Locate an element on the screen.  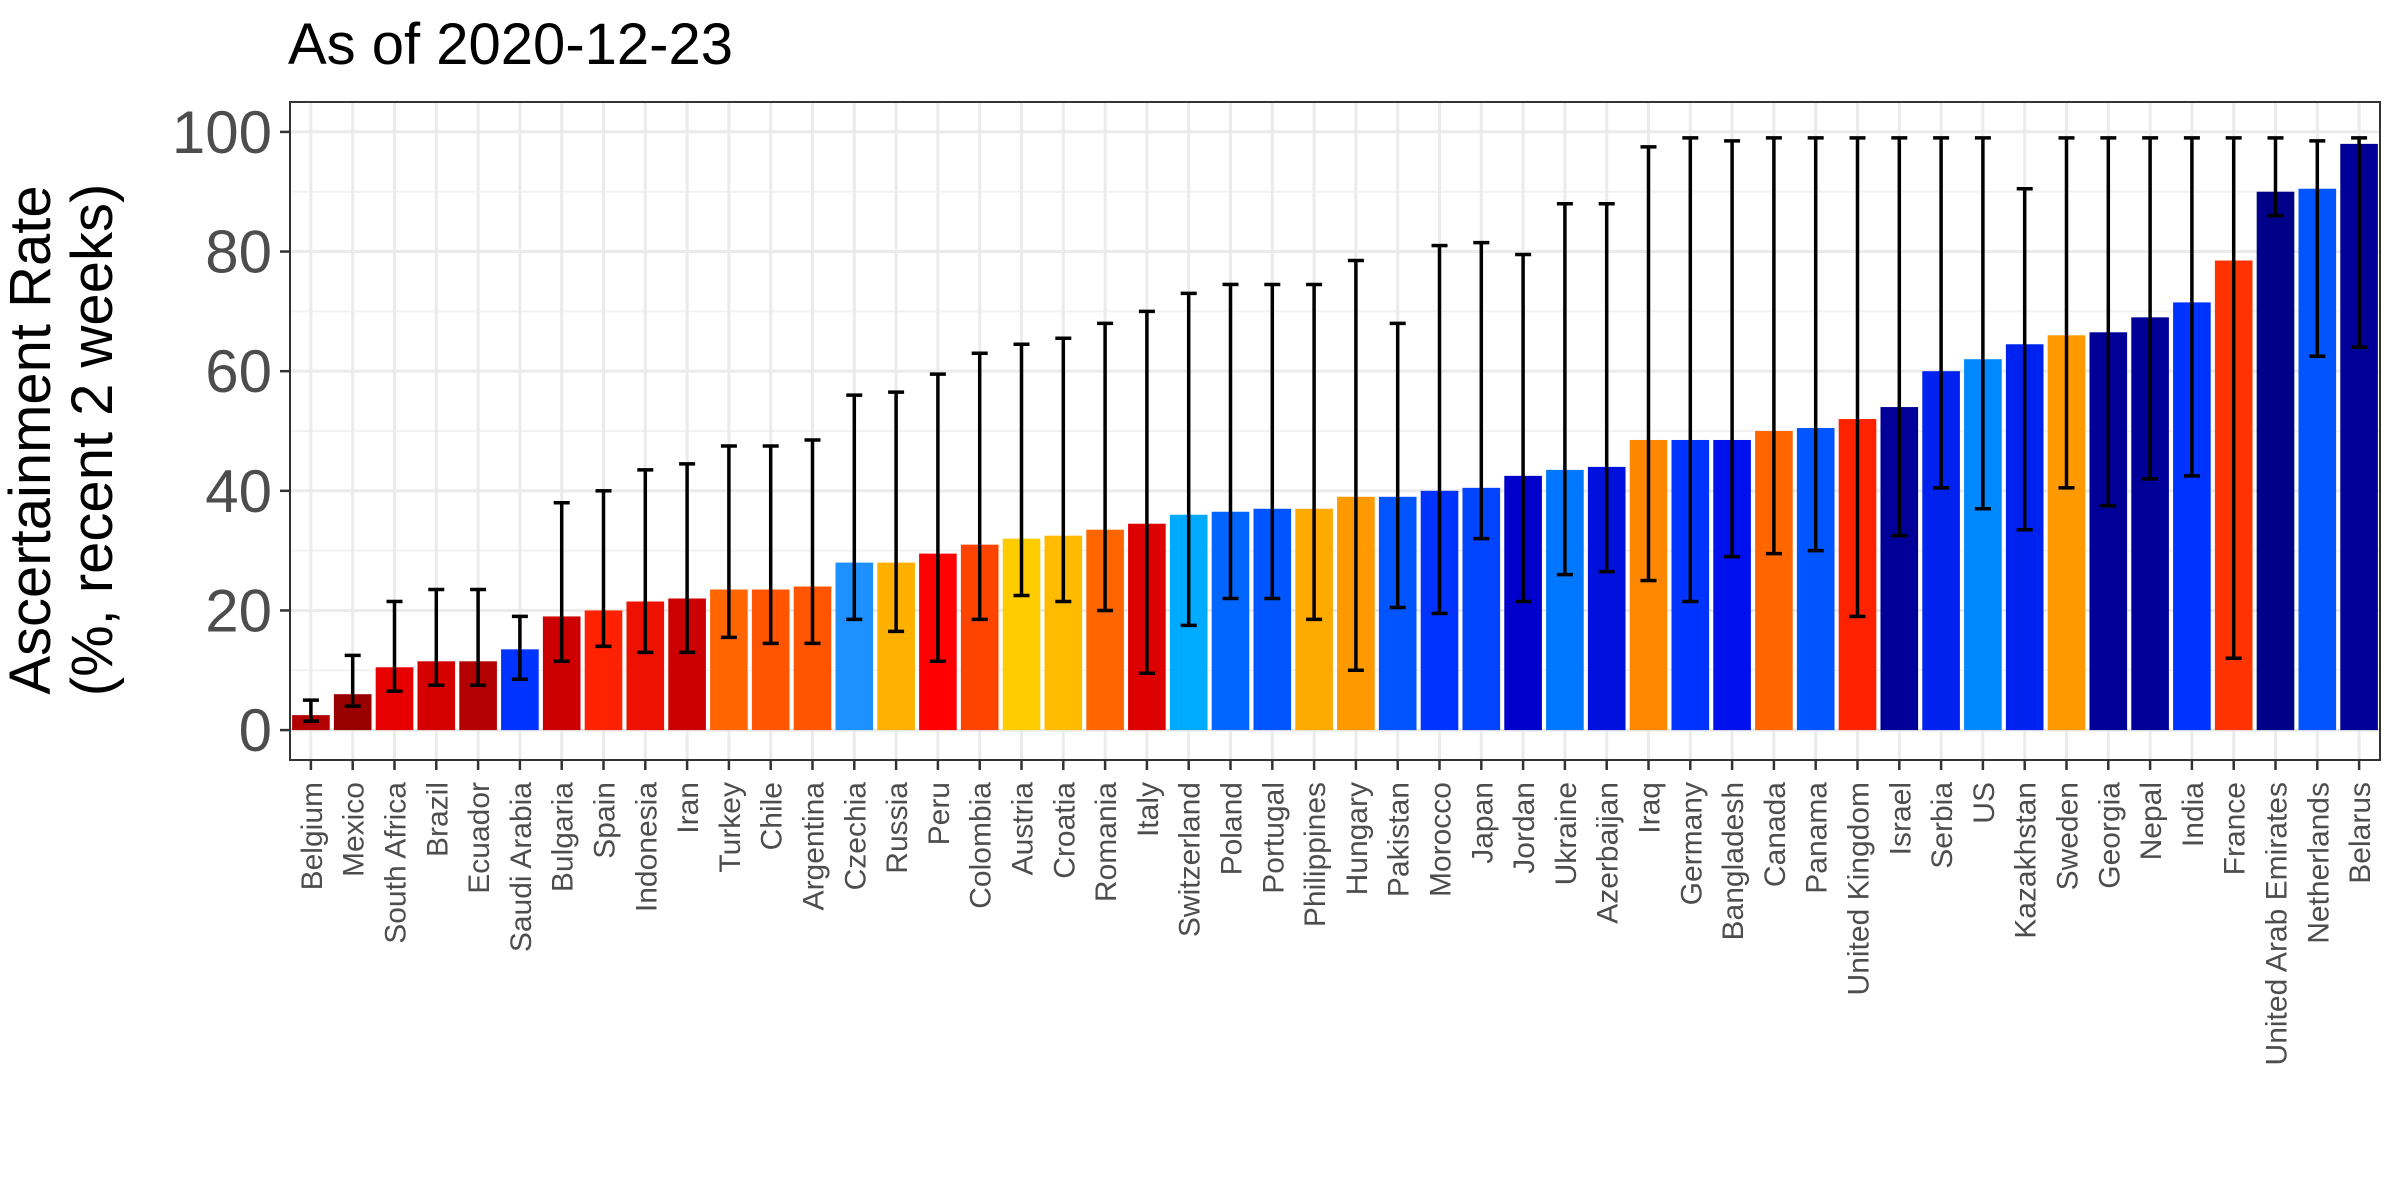
x-tick-label: Morocco is located at coordinates (1441, 839).